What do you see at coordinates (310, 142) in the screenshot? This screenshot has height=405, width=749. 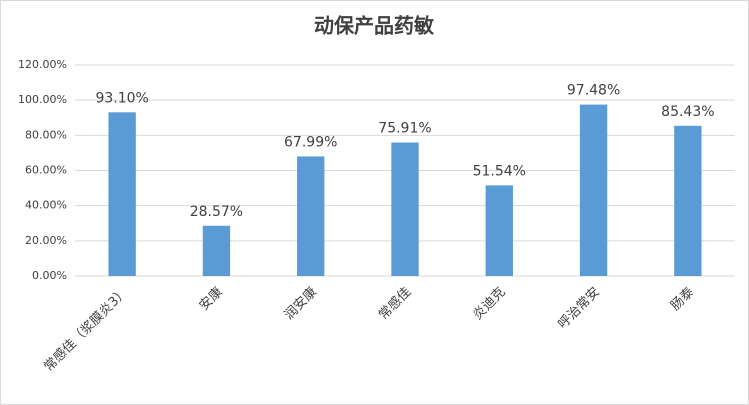 I see `value-label: 67.99%` at bounding box center [310, 142].